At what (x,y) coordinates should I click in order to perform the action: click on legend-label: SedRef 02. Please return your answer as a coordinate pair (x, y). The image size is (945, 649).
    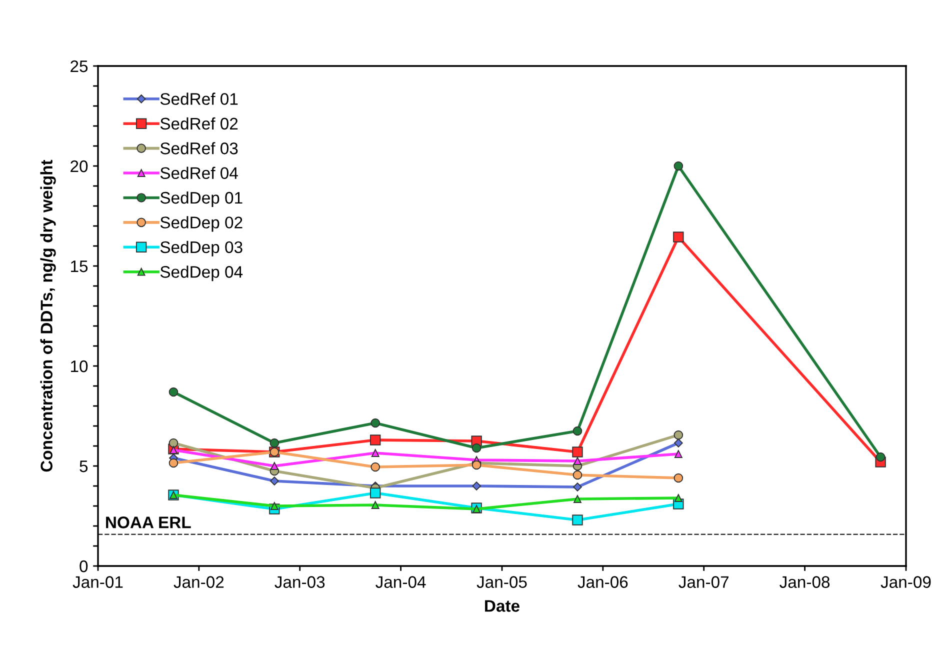
    Looking at the image, I should click on (199, 123).